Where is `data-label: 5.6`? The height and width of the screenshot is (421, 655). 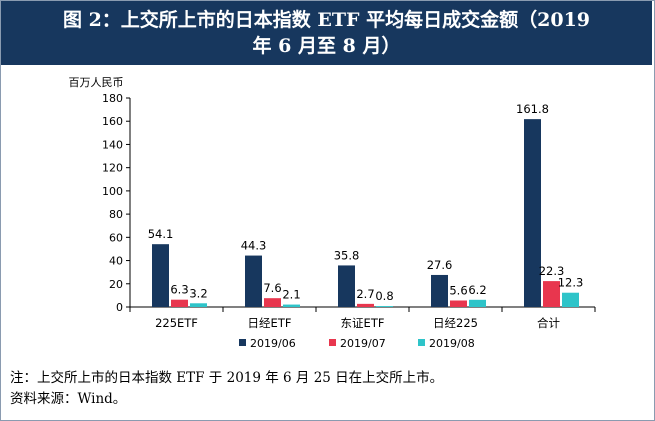
data-label: 5.6 is located at coordinates (458, 290).